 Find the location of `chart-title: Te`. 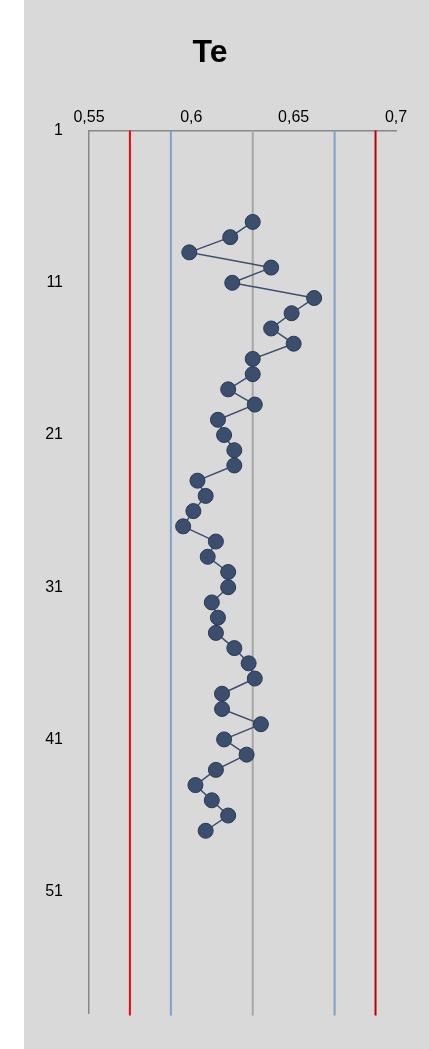

chart-title: Te is located at coordinates (210, 51).